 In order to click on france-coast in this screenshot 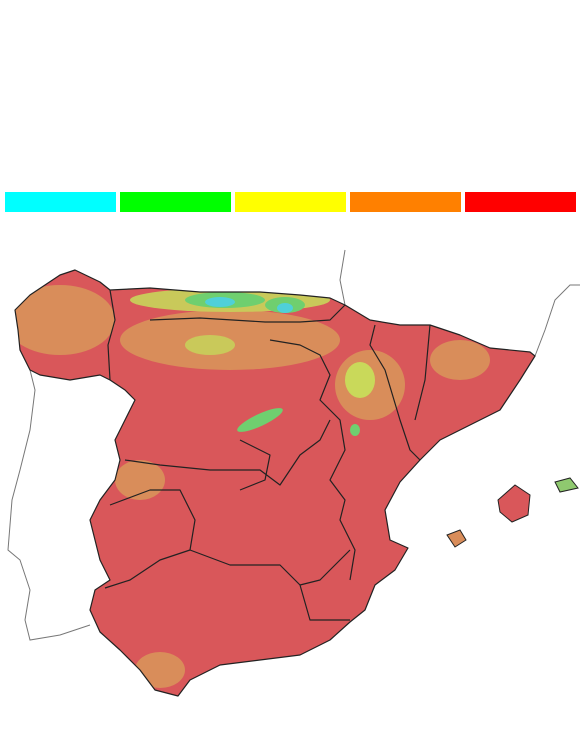, I will do `click(342, 277)`.